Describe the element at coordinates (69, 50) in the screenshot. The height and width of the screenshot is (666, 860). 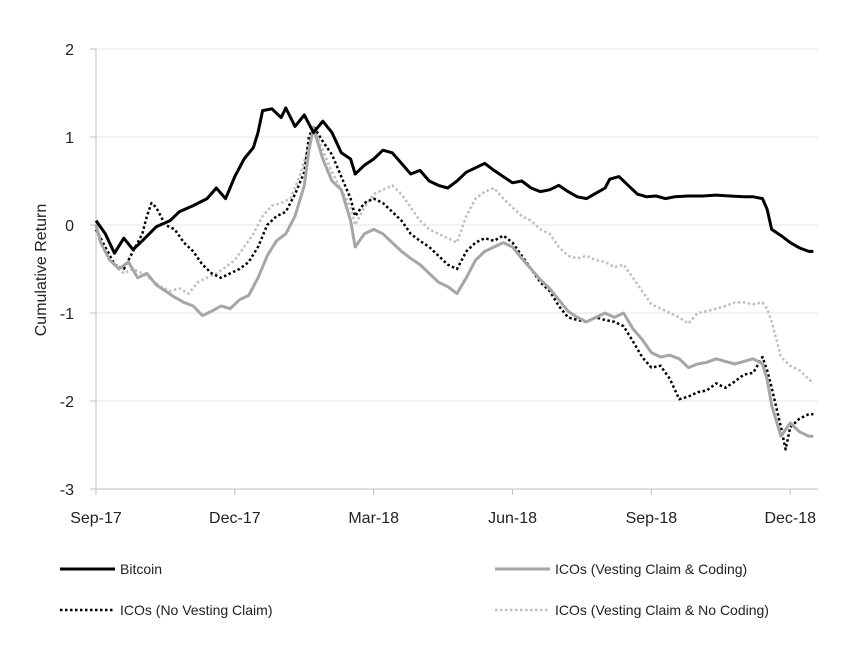
I see `y-tick-label: 2` at that location.